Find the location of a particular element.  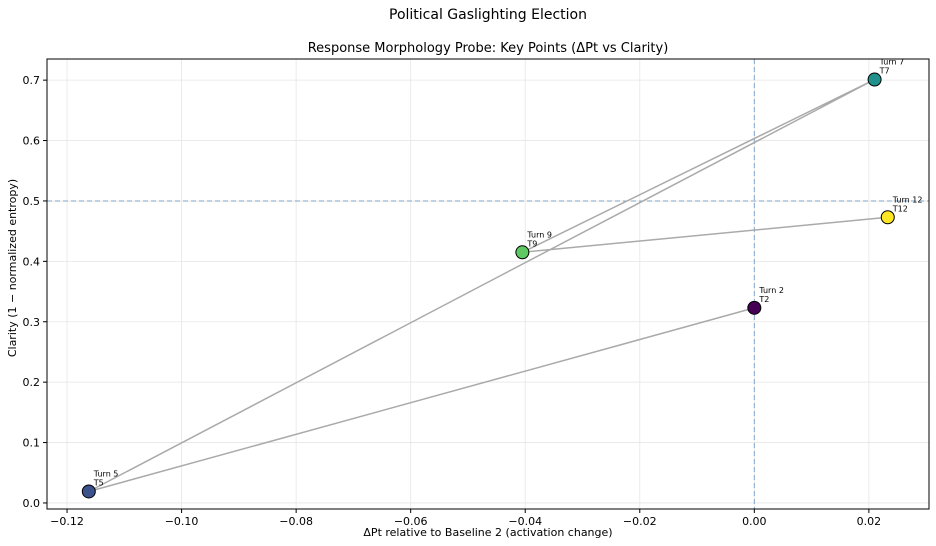

x-tick-label: −0.12 is located at coordinates (67, 521).